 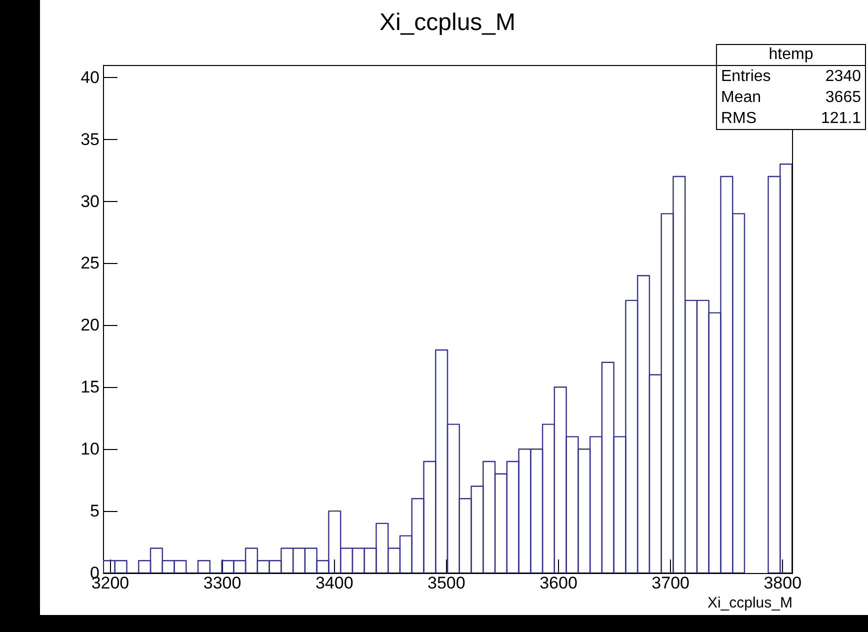 I want to click on y-tick-label: 25, so click(x=90, y=263).